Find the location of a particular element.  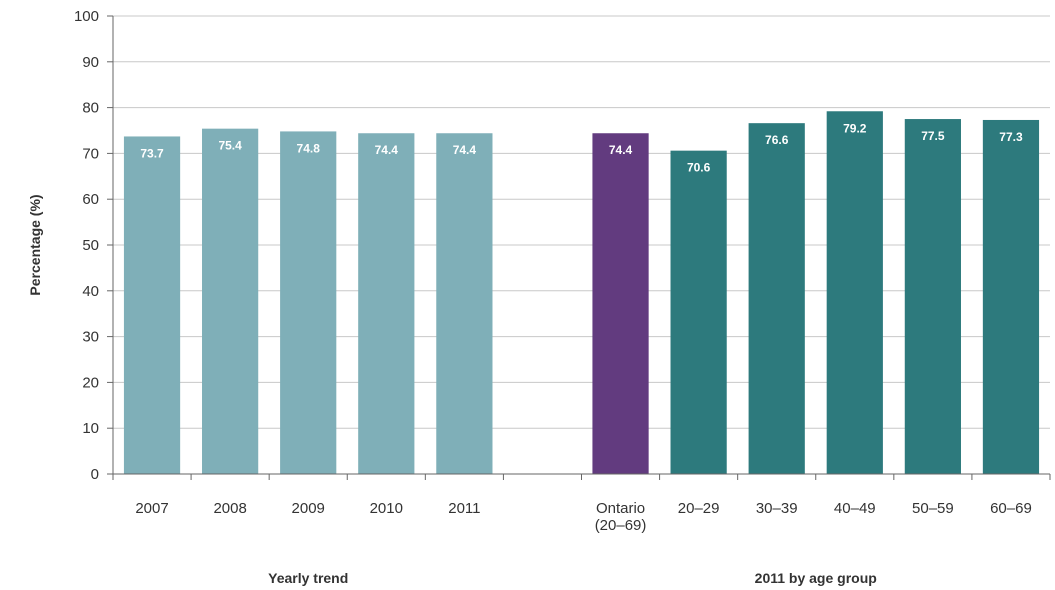

x-category-label: 30–39 is located at coordinates (777, 508).